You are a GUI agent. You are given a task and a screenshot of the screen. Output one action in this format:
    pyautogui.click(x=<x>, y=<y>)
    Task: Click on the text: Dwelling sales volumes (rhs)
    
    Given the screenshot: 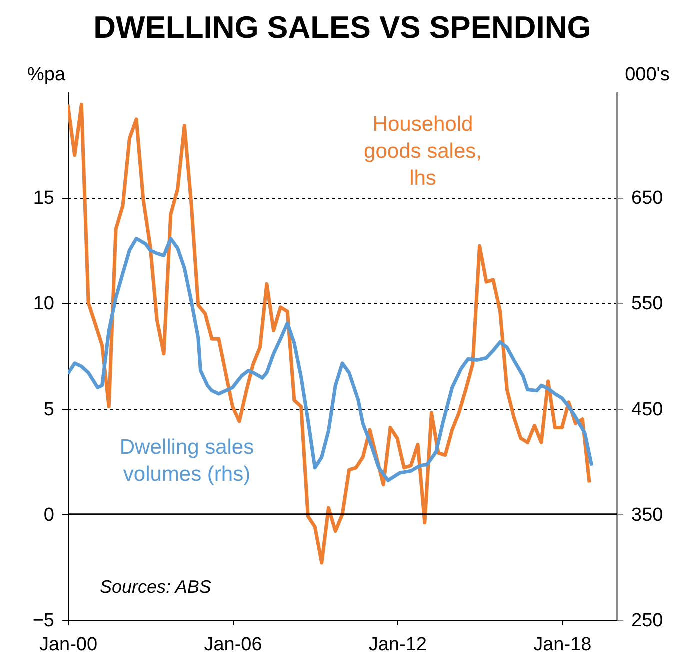 What is the action you would take?
    pyautogui.click(x=187, y=461)
    